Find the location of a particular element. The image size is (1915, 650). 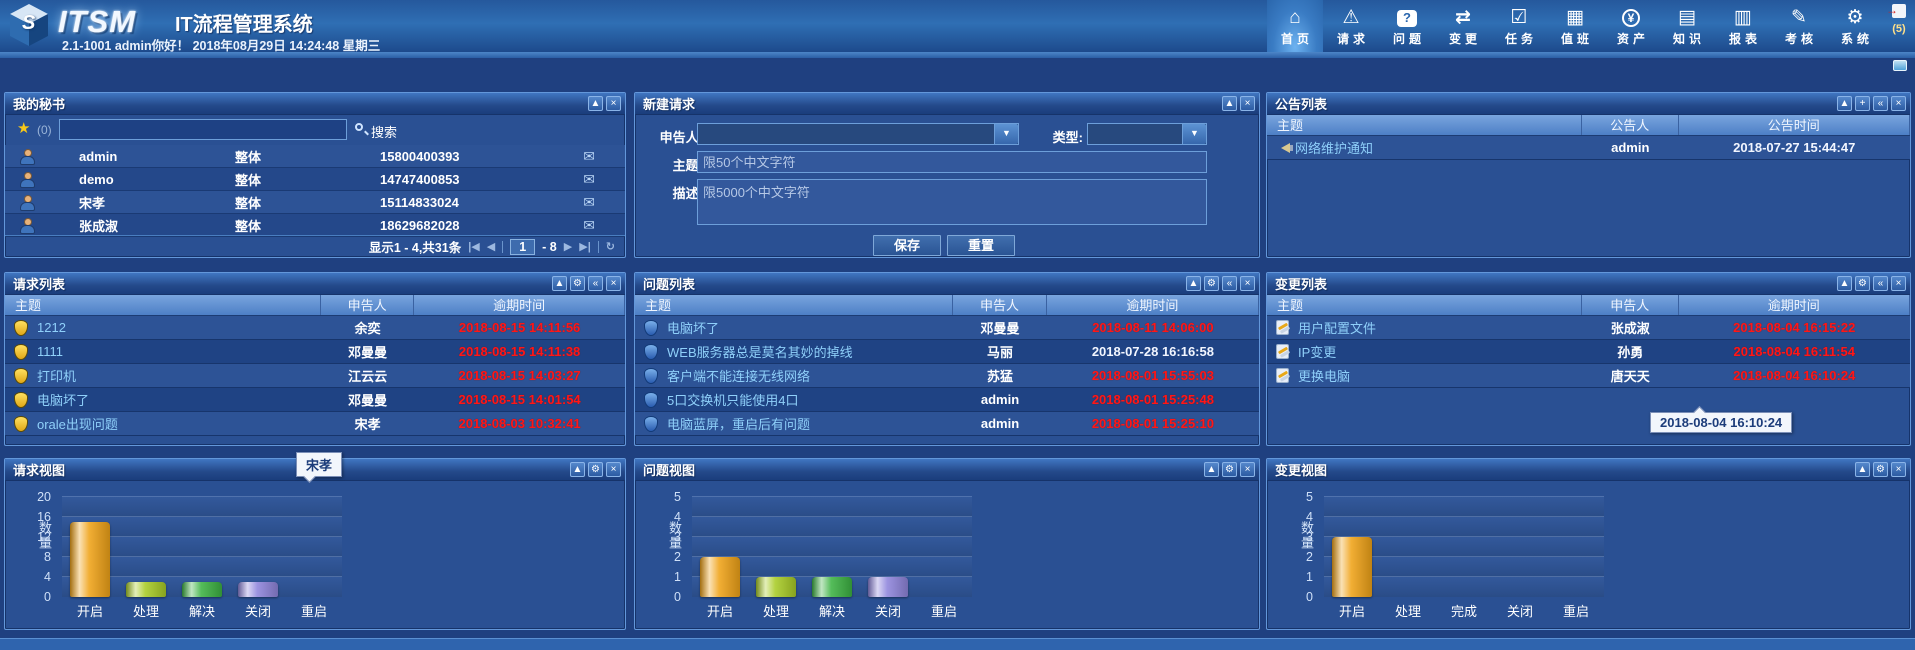

contact-search-input is located at coordinates (203, 129).